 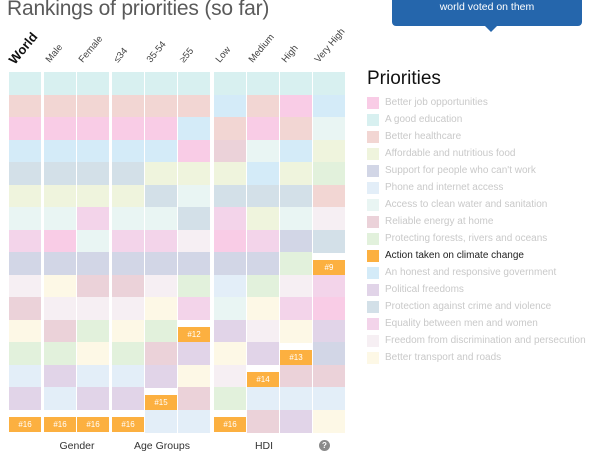 I want to click on legend-item-a-good-education: A good education, so click(x=476, y=119).